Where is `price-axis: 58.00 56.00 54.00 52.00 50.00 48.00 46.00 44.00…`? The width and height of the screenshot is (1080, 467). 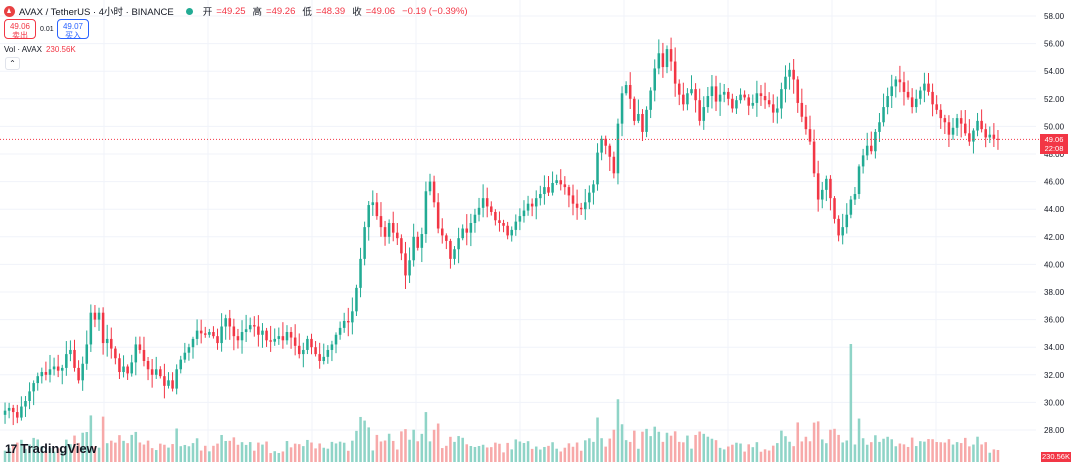 price-axis: 58.00 56.00 54.00 52.00 50.00 48.00 46.00 44.00… is located at coordinates (1054, 223).